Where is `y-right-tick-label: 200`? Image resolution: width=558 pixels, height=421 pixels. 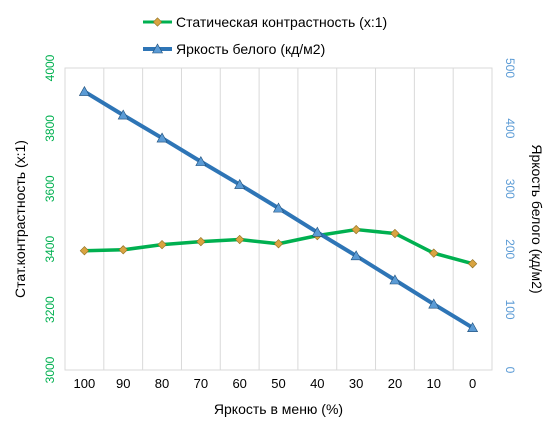
y-right-tick-label: 200 is located at coordinates (510, 249).